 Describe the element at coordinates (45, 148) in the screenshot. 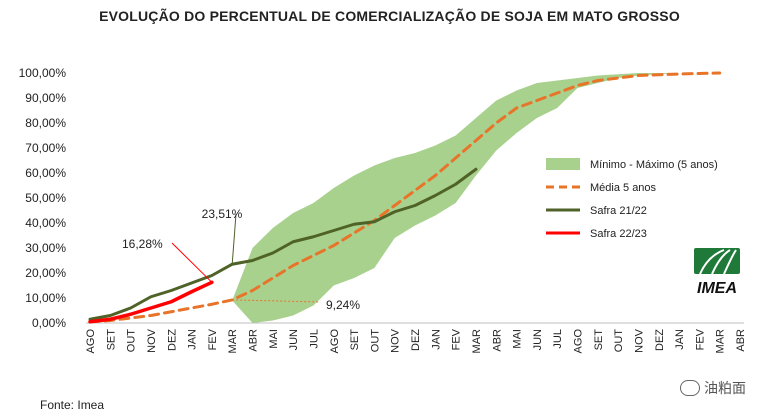

I see `y-tick-label: 70,00%` at that location.